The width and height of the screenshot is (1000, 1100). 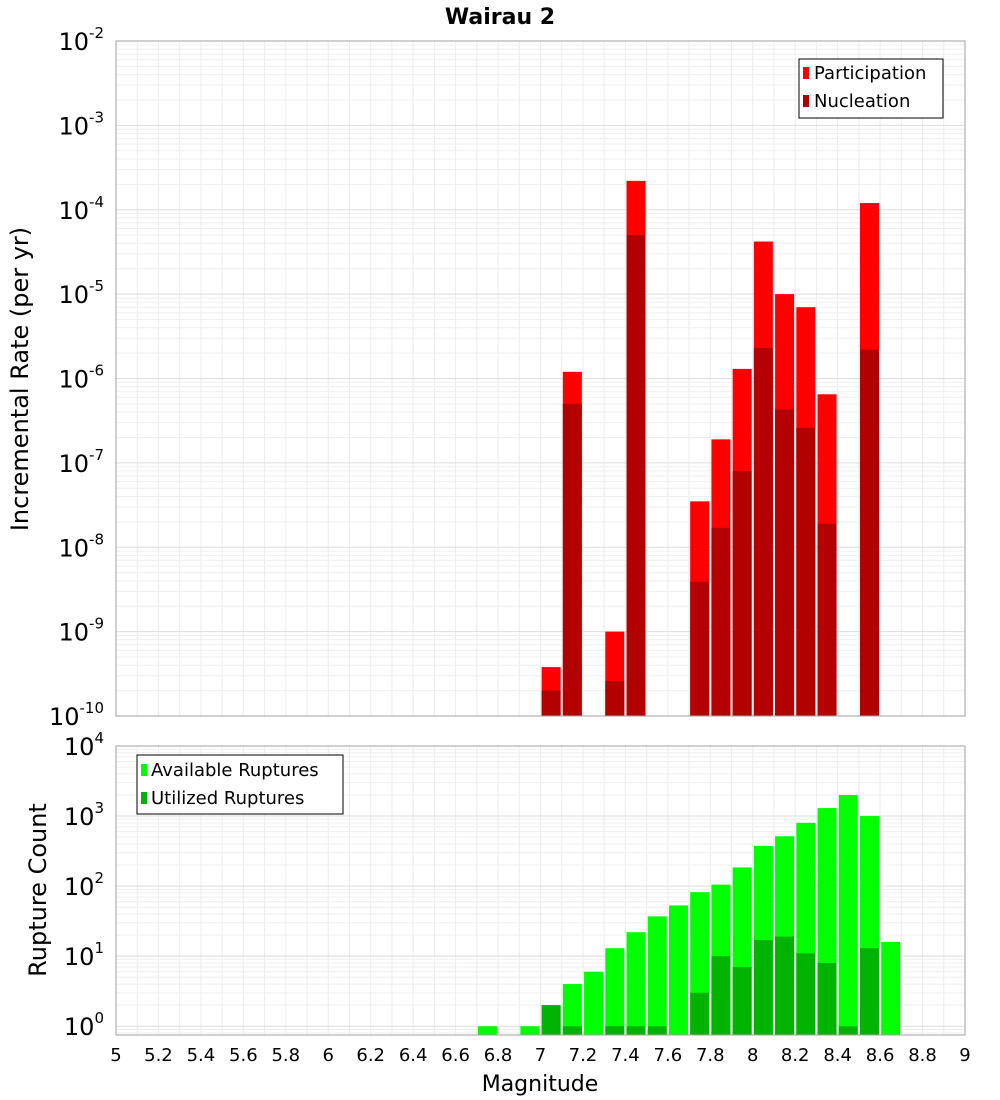 I want to click on count-y-tick-label: 10², so click(x=84, y=885).